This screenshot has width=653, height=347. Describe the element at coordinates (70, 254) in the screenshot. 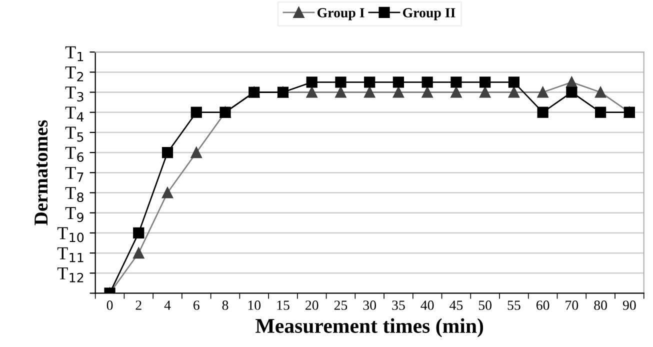

I see `y-tick-label: T$_{11}$` at that location.